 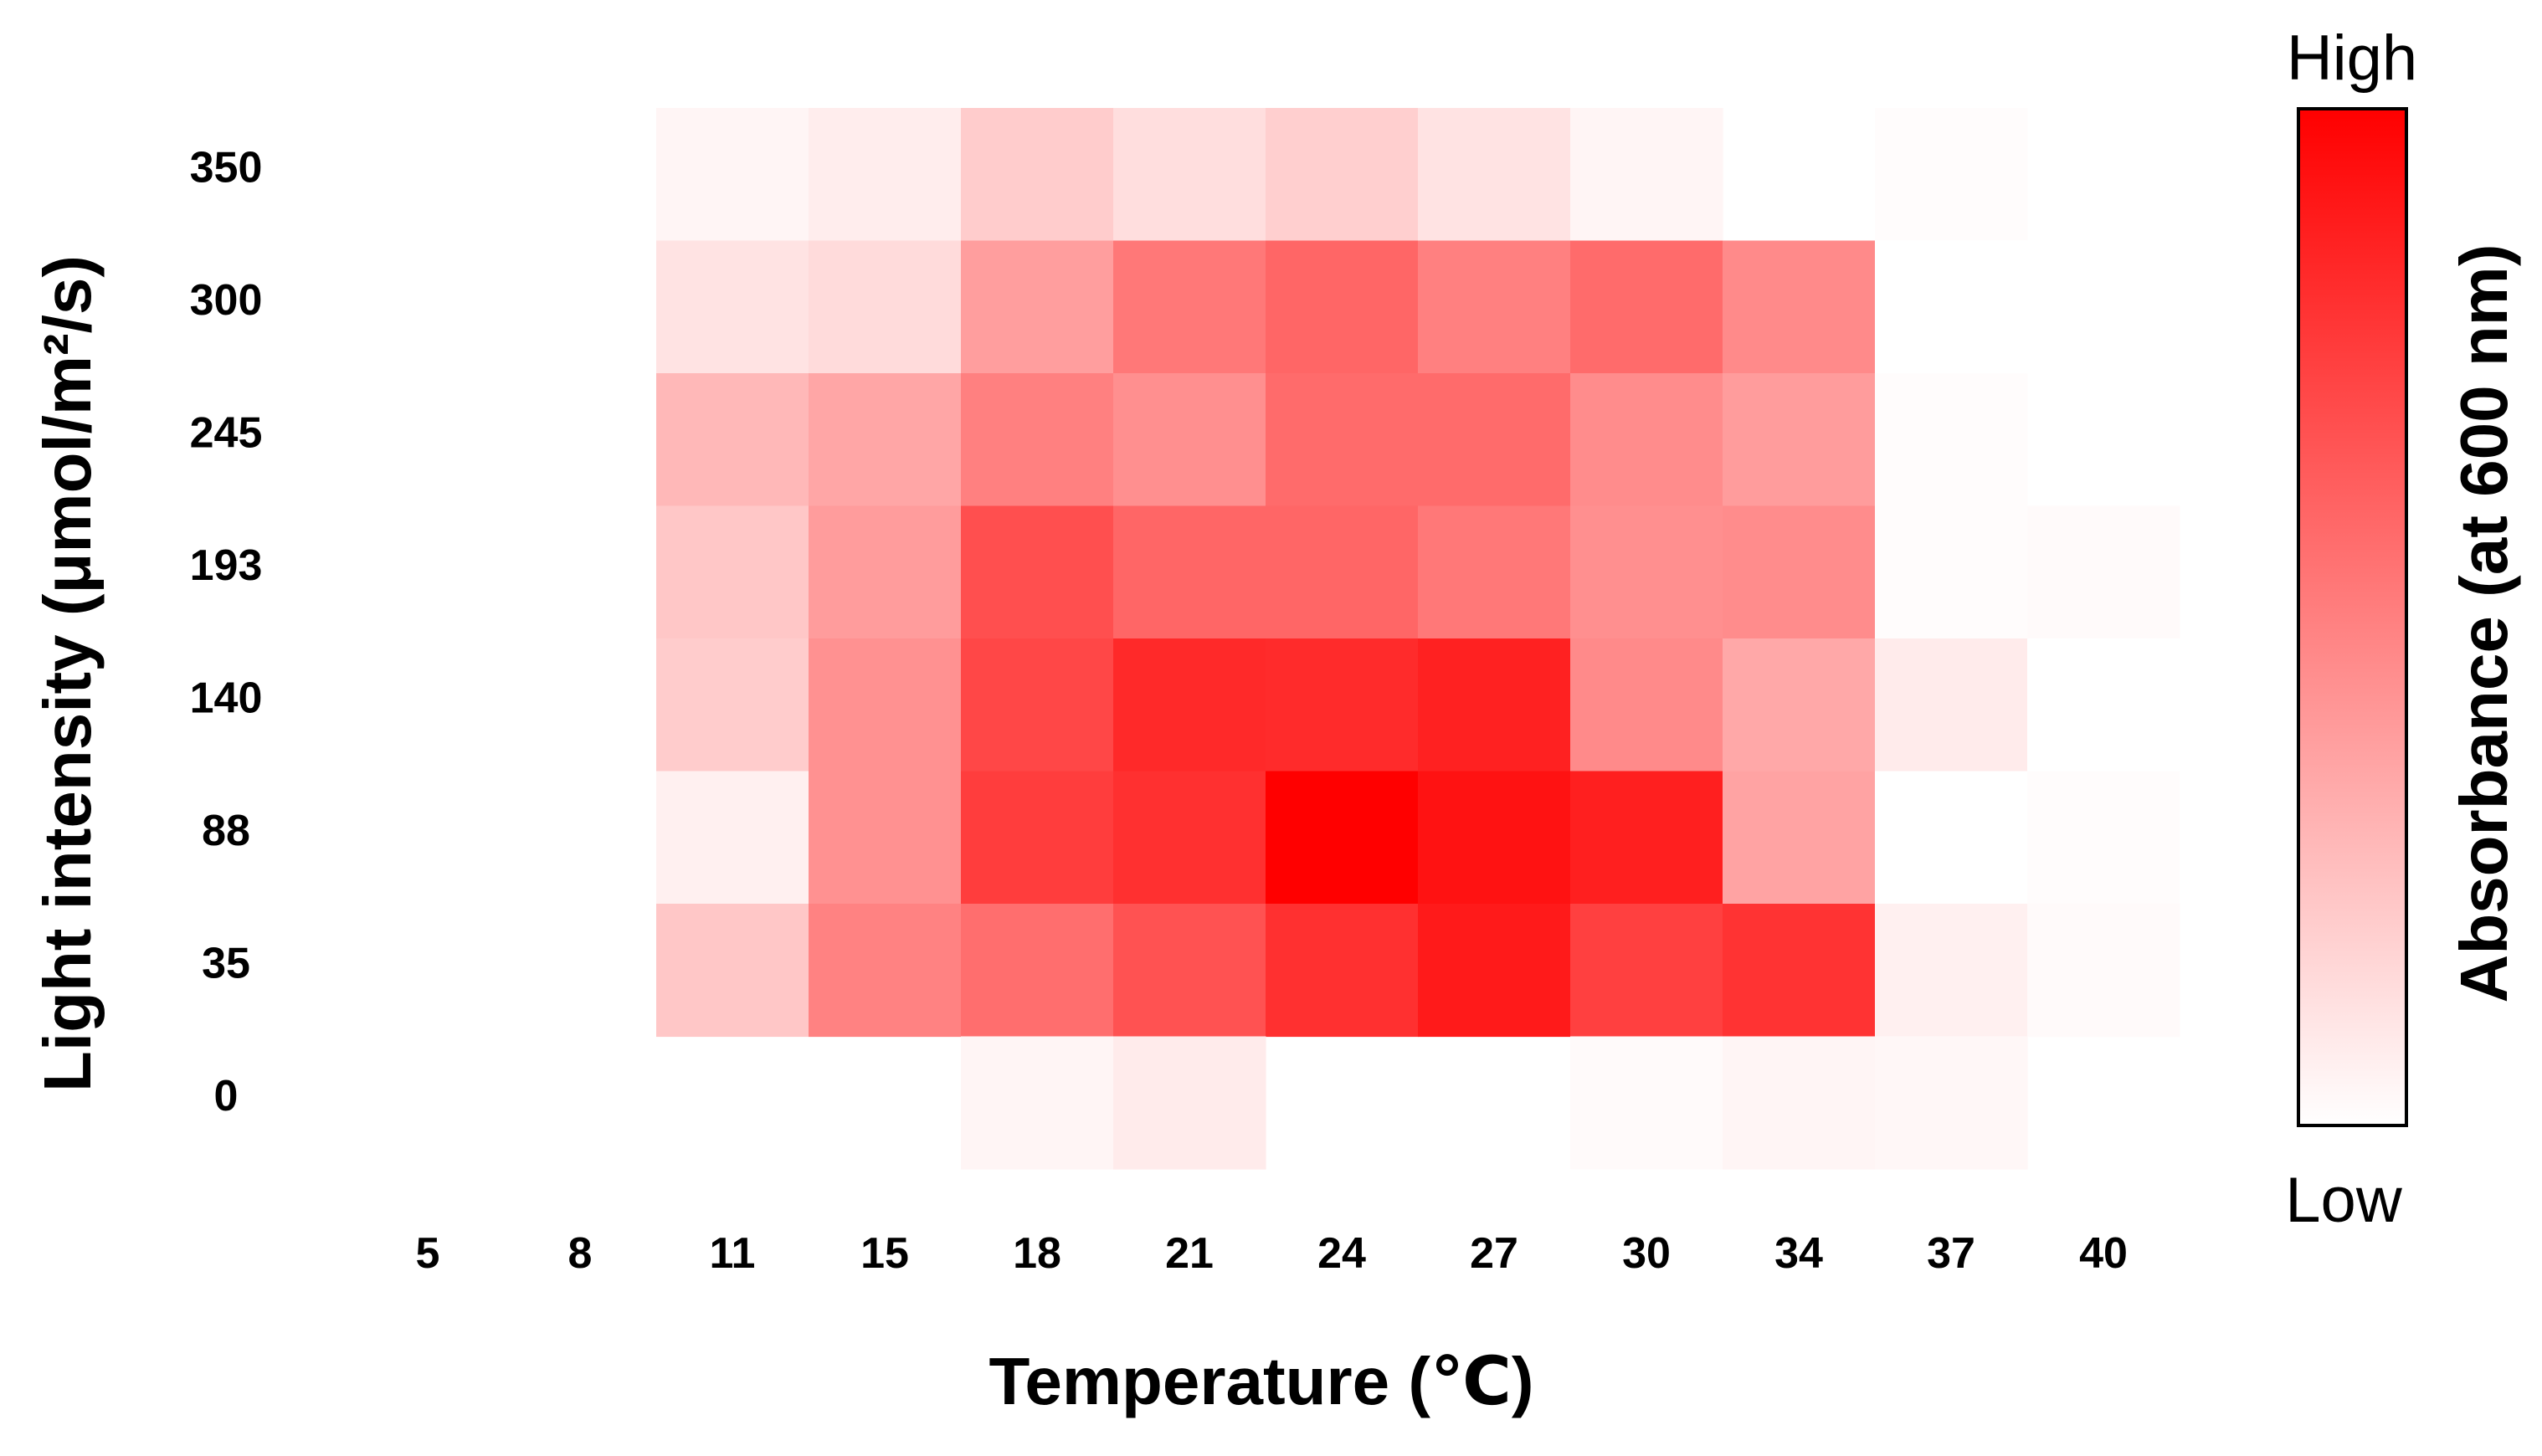 I want to click on colorbar-low-label: Low, so click(x=2344, y=1200).